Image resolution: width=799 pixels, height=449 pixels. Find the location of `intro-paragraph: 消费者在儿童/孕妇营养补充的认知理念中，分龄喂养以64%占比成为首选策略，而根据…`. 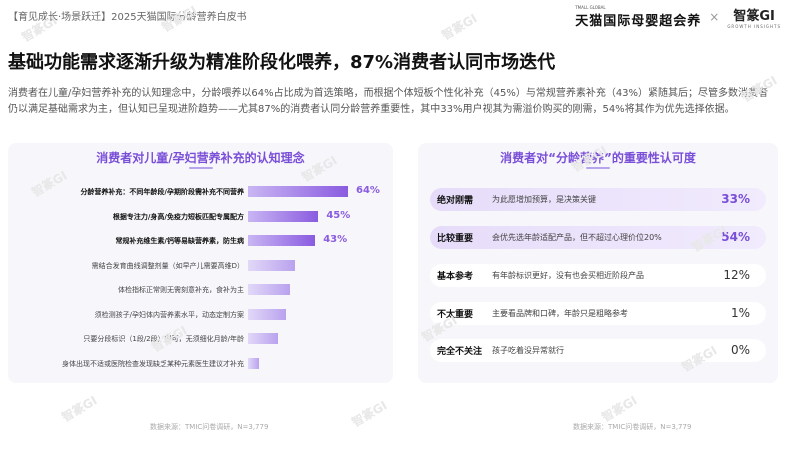

intro-paragraph: 消费者在儿童/孕妇营养补充的认知理念中，分龄喂养以64%占比成为首选策略，而根据… is located at coordinates (388, 101).